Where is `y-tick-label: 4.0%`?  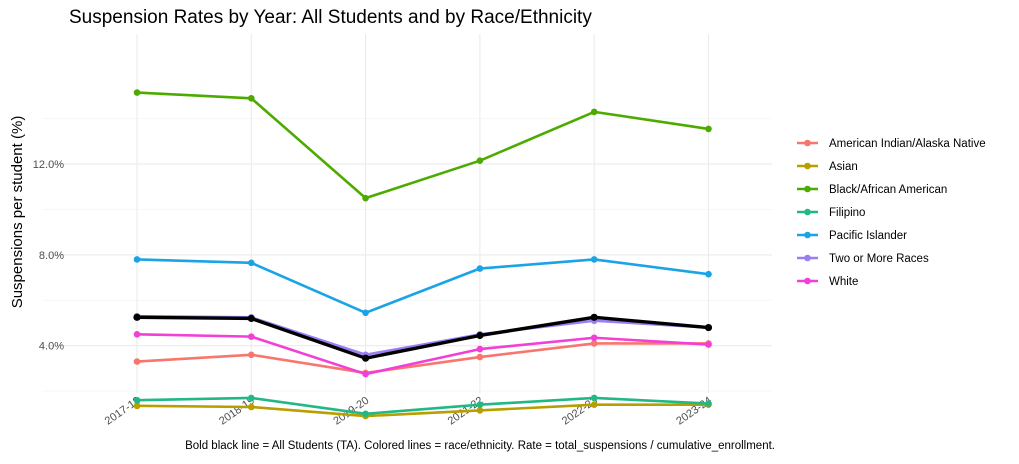 y-tick-label: 4.0% is located at coordinates (51, 347).